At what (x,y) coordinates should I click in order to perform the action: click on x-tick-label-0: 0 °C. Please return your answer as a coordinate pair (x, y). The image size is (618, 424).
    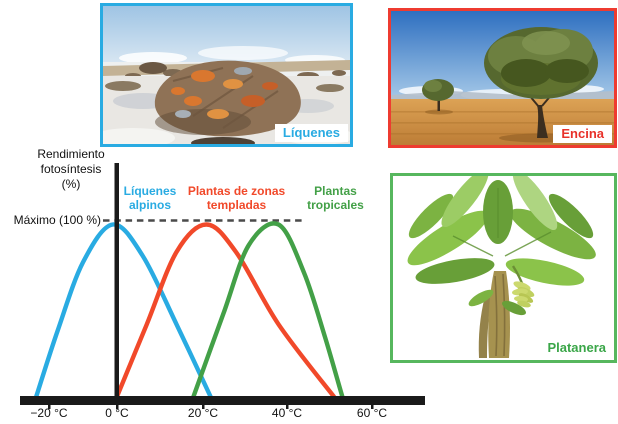
    Looking at the image, I should click on (117, 413).